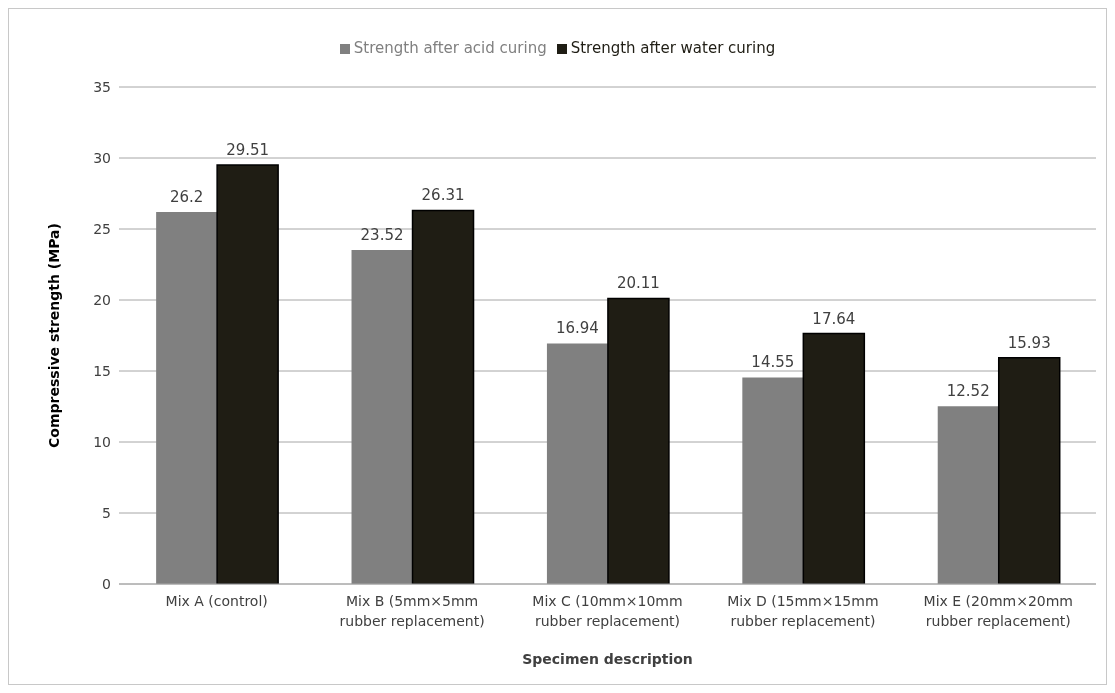 Image resolution: width=1115 pixels, height=693 pixels. What do you see at coordinates (450, 48) in the screenshot?
I see `legend-label: Strength after acid curing` at bounding box center [450, 48].